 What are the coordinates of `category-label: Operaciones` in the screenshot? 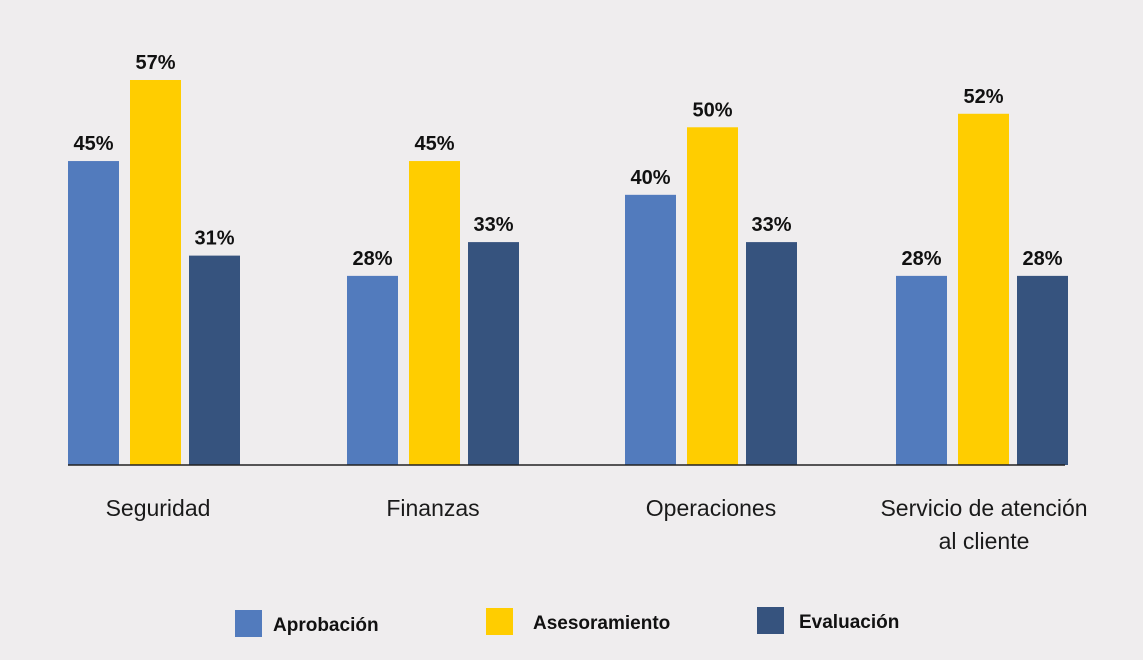 It's located at (711, 508).